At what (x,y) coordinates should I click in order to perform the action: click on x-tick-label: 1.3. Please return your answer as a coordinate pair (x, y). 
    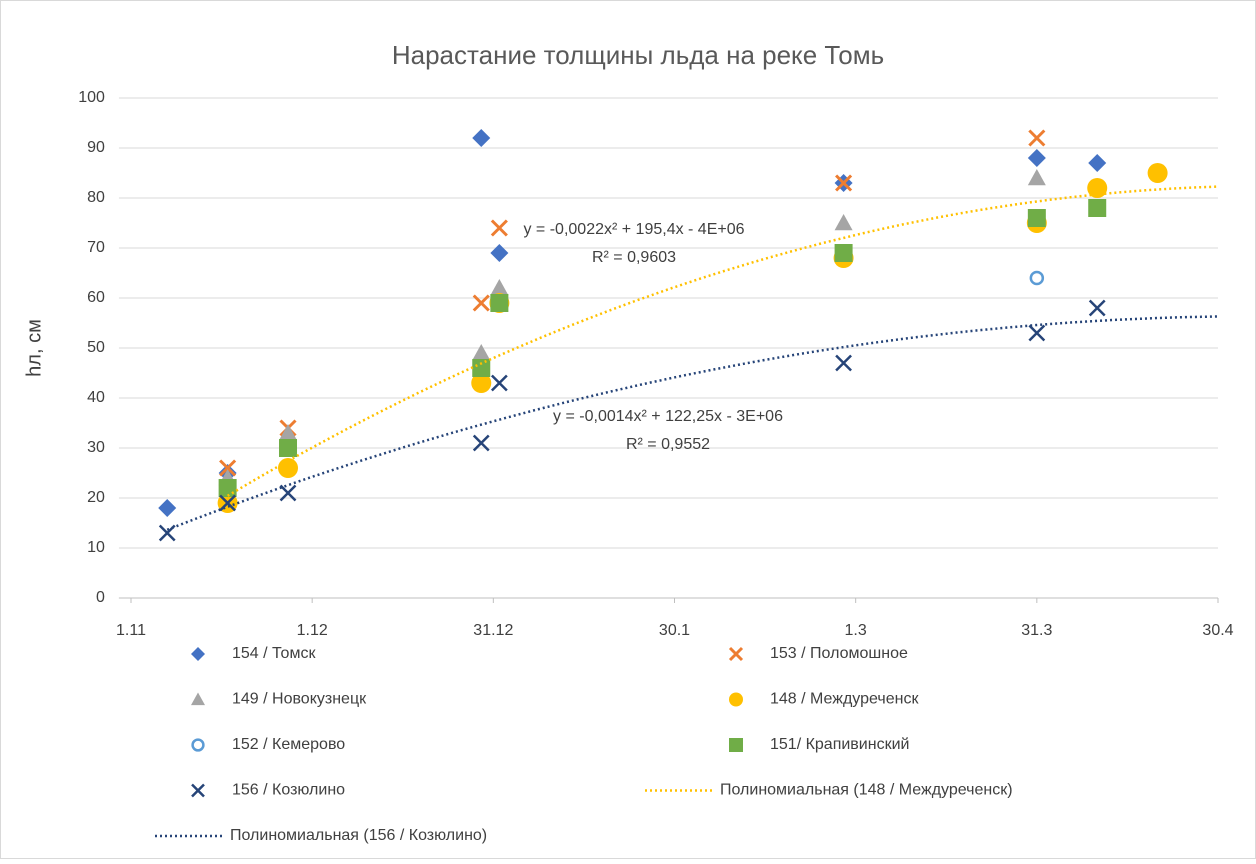
    Looking at the image, I should click on (856, 630).